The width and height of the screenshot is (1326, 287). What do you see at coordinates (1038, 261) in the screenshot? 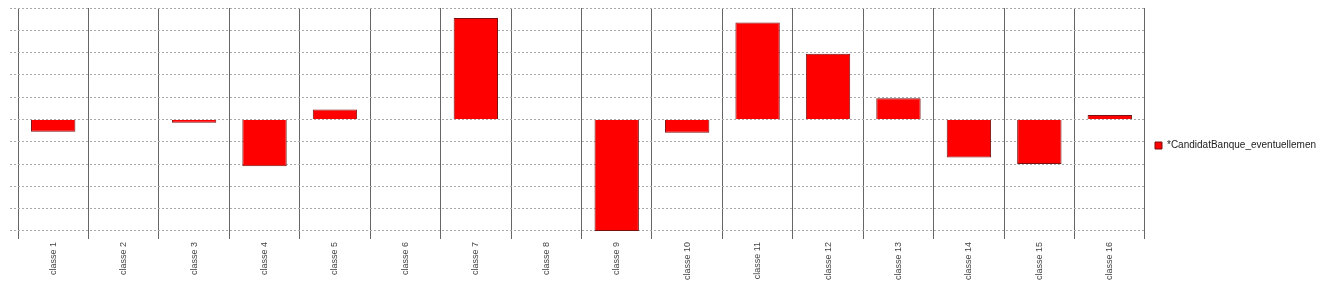
I see `x-tick-label: classe 15` at bounding box center [1038, 261].